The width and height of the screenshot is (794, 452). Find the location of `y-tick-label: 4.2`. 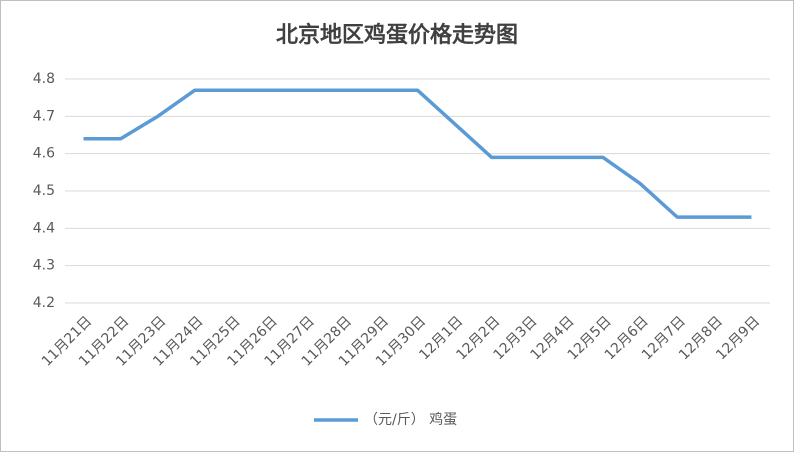

y-tick-label: 4.2 is located at coordinates (44, 303).